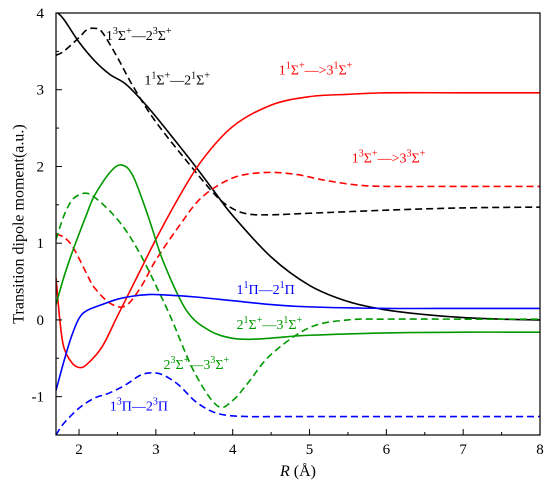 Image resolution: width=550 pixels, height=490 pixels. Describe the element at coordinates (297, 471) in the screenshot. I see `x-axis-title: R (Å)` at that location.